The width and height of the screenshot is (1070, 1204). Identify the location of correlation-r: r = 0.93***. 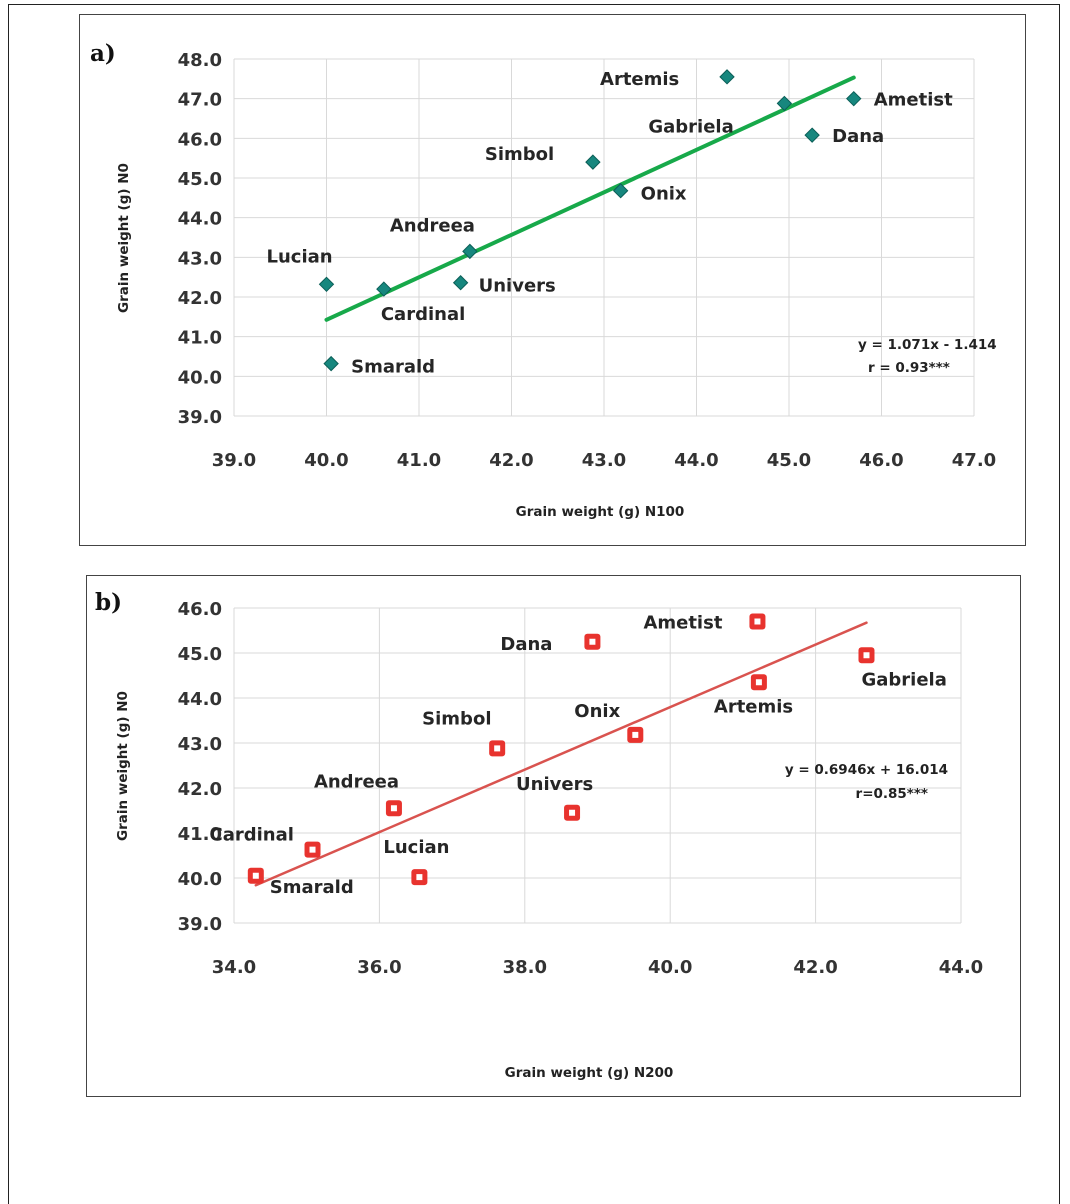
(909, 368).